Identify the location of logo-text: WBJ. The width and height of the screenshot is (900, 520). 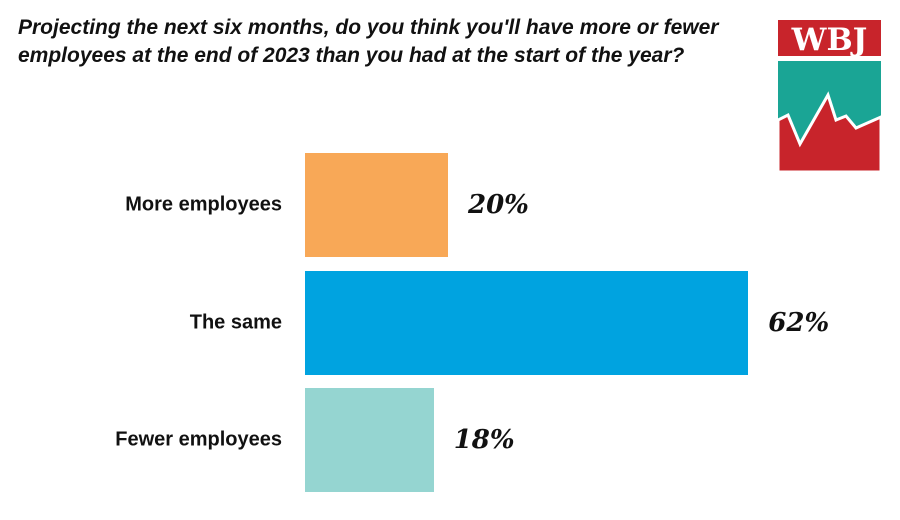
(829, 40).